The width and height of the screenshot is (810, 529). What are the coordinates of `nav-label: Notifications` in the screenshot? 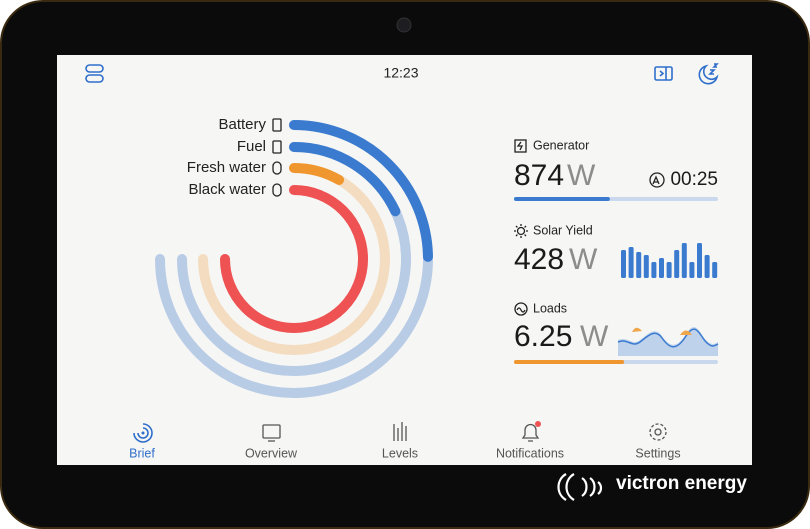 It's located at (530, 453).